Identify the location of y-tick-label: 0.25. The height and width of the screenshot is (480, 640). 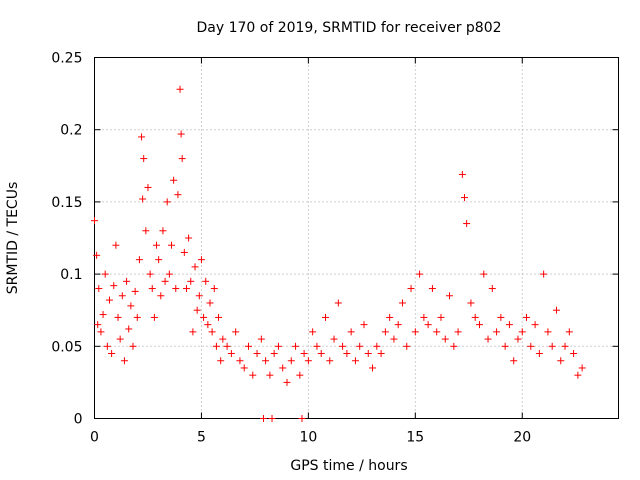
(66, 59).